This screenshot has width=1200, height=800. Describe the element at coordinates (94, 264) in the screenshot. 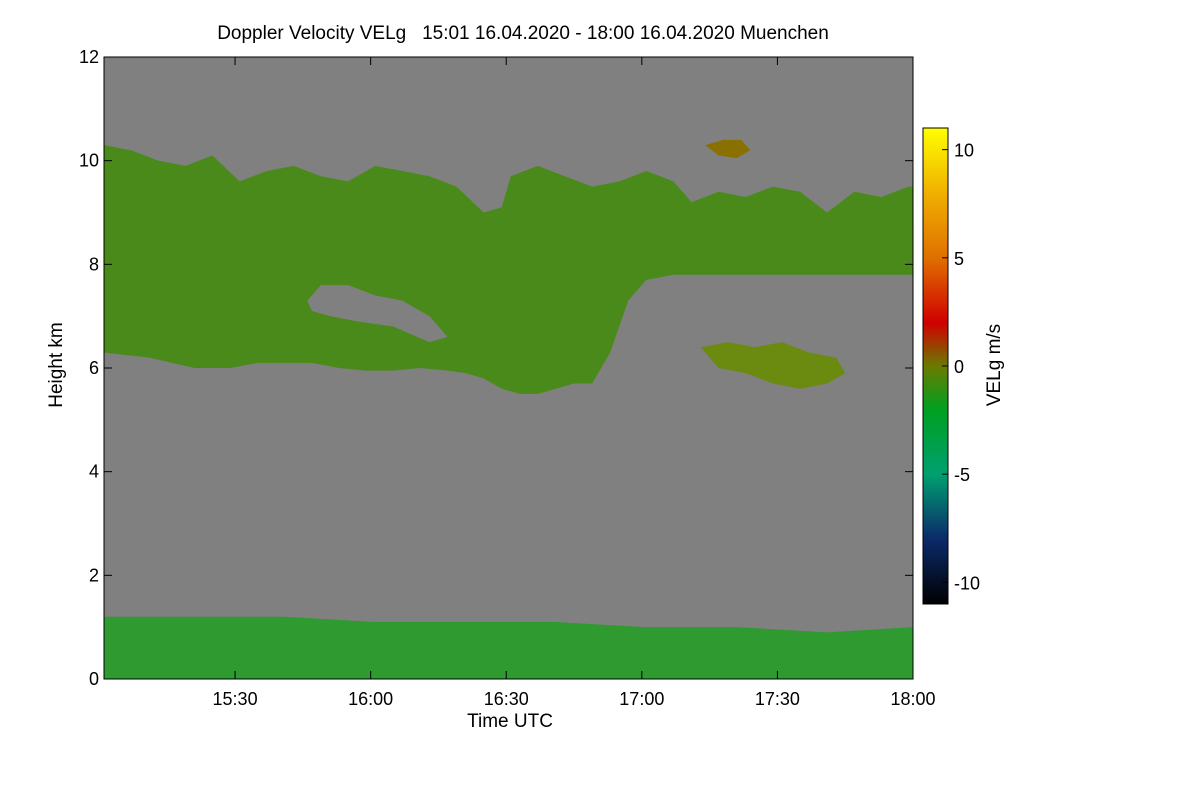

I see `y-tick-label: 8` at that location.